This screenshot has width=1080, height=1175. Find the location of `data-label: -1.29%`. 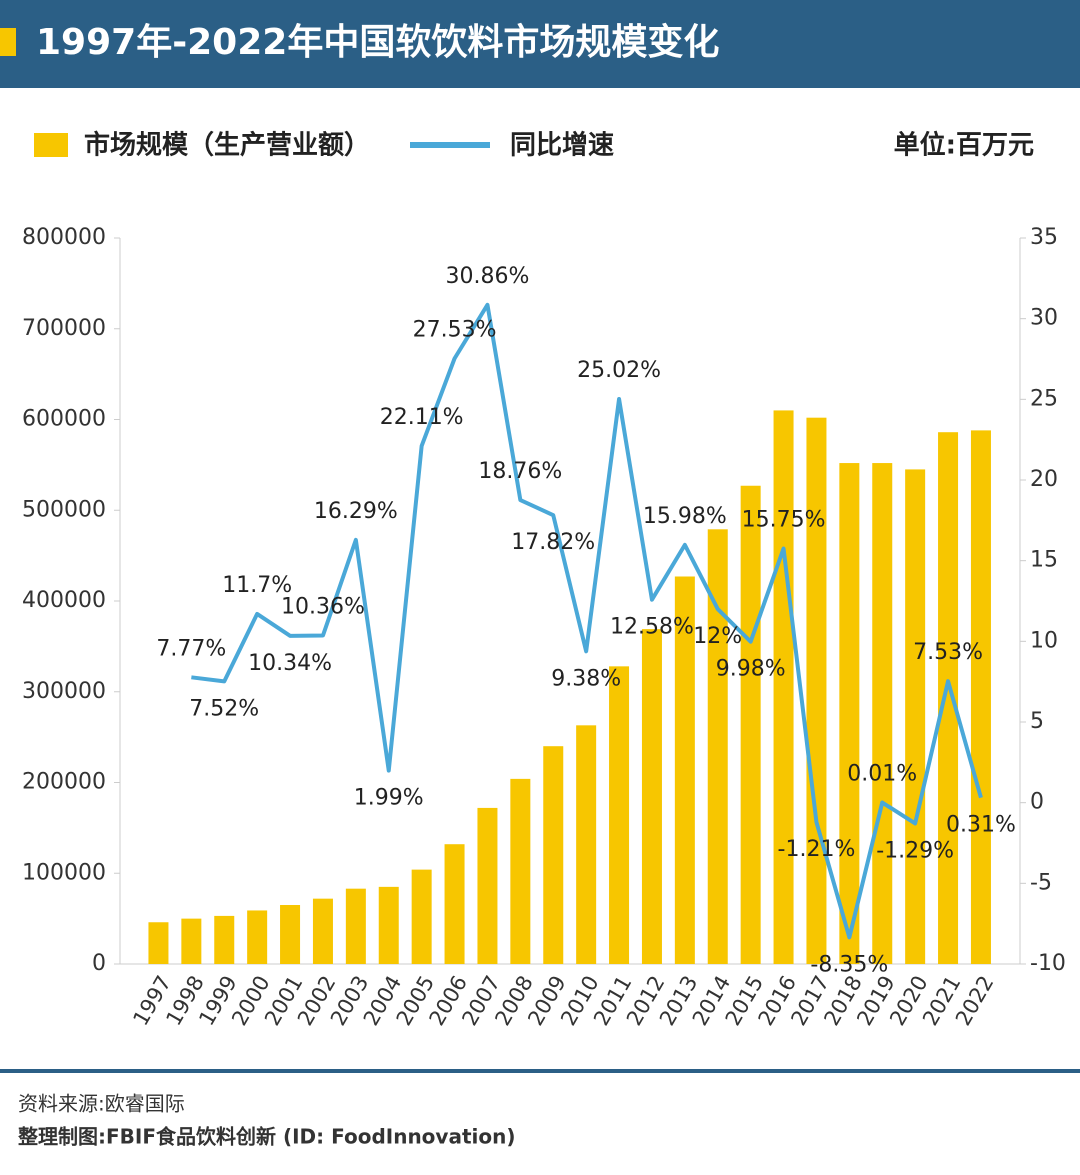

data-label: -1.29% is located at coordinates (915, 850).